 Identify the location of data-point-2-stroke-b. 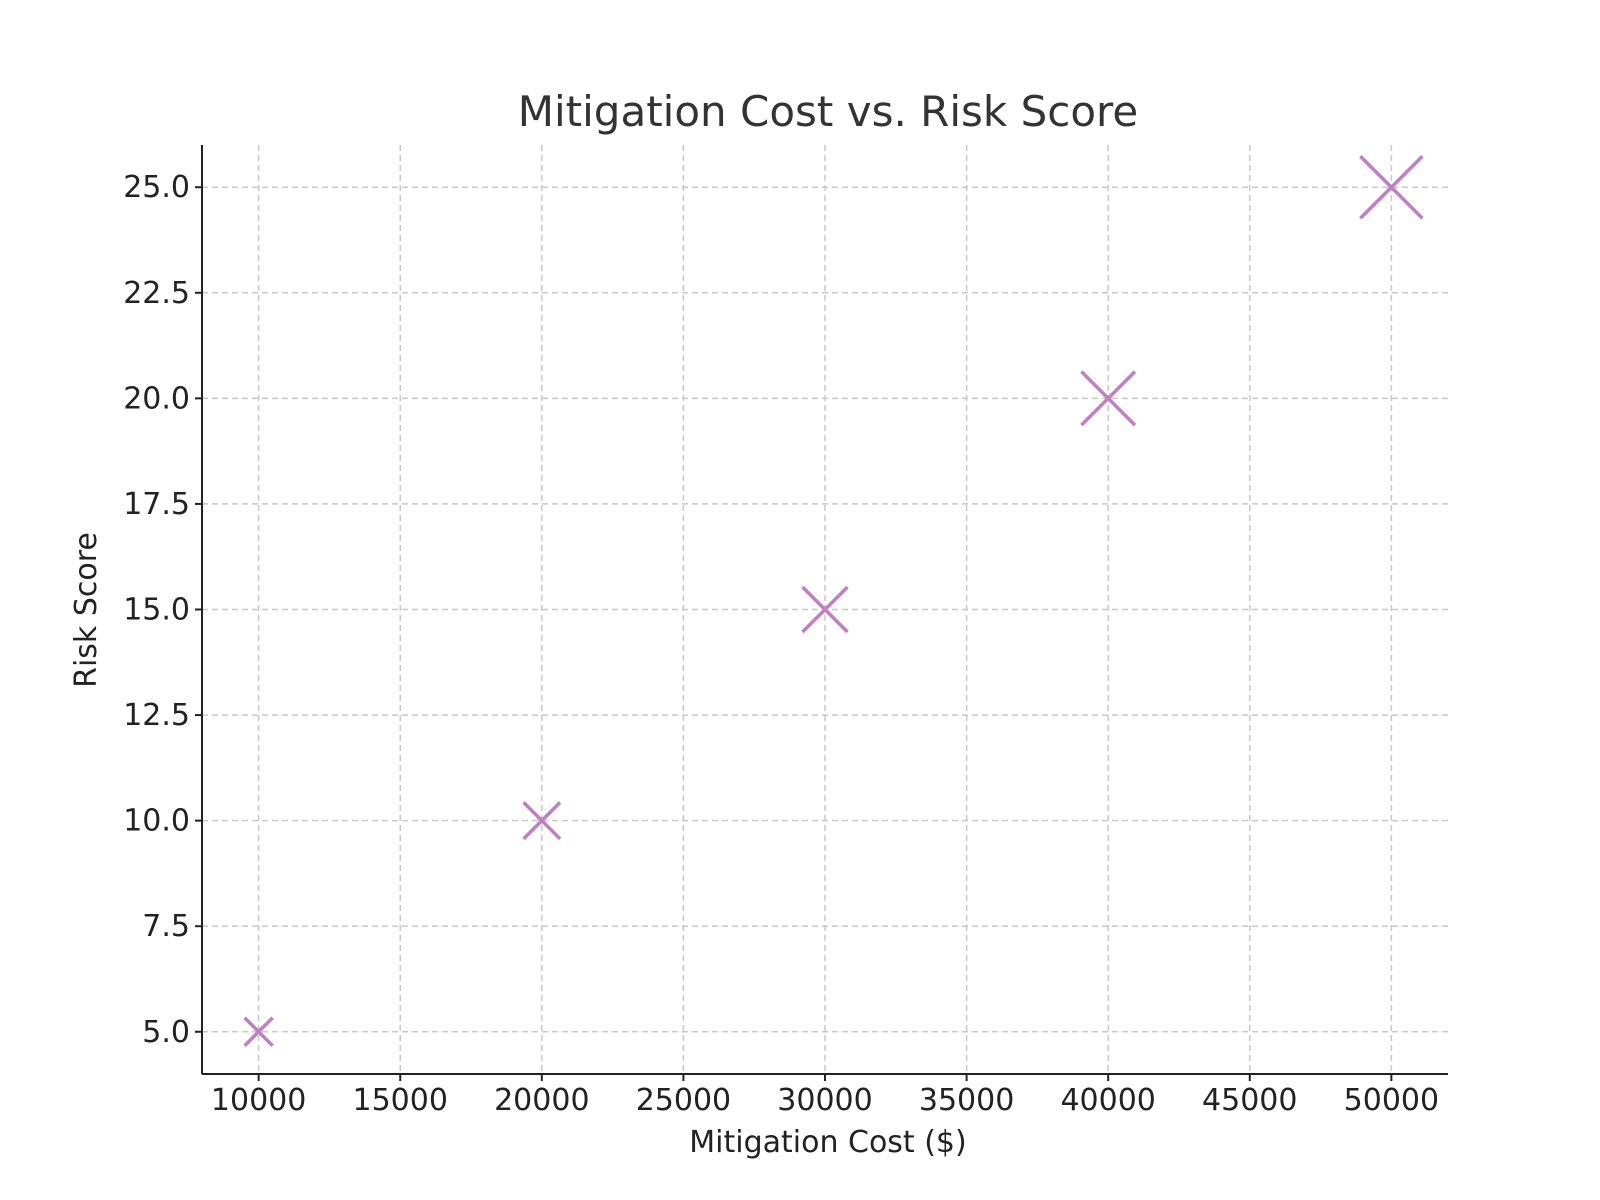
(825, 609).